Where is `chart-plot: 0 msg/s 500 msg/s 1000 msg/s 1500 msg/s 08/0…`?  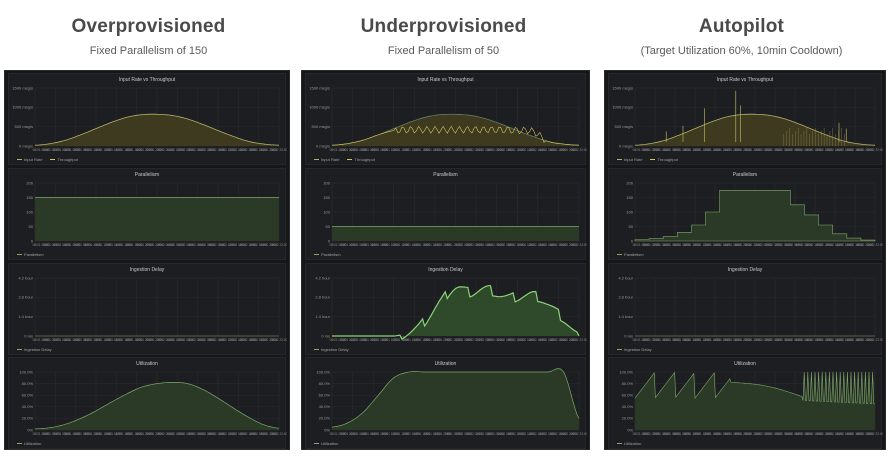 chart-plot: 0 msg/s 500 msg/s 1000 msg/s 1500 msg/s 08/0… is located at coordinates (448, 118).